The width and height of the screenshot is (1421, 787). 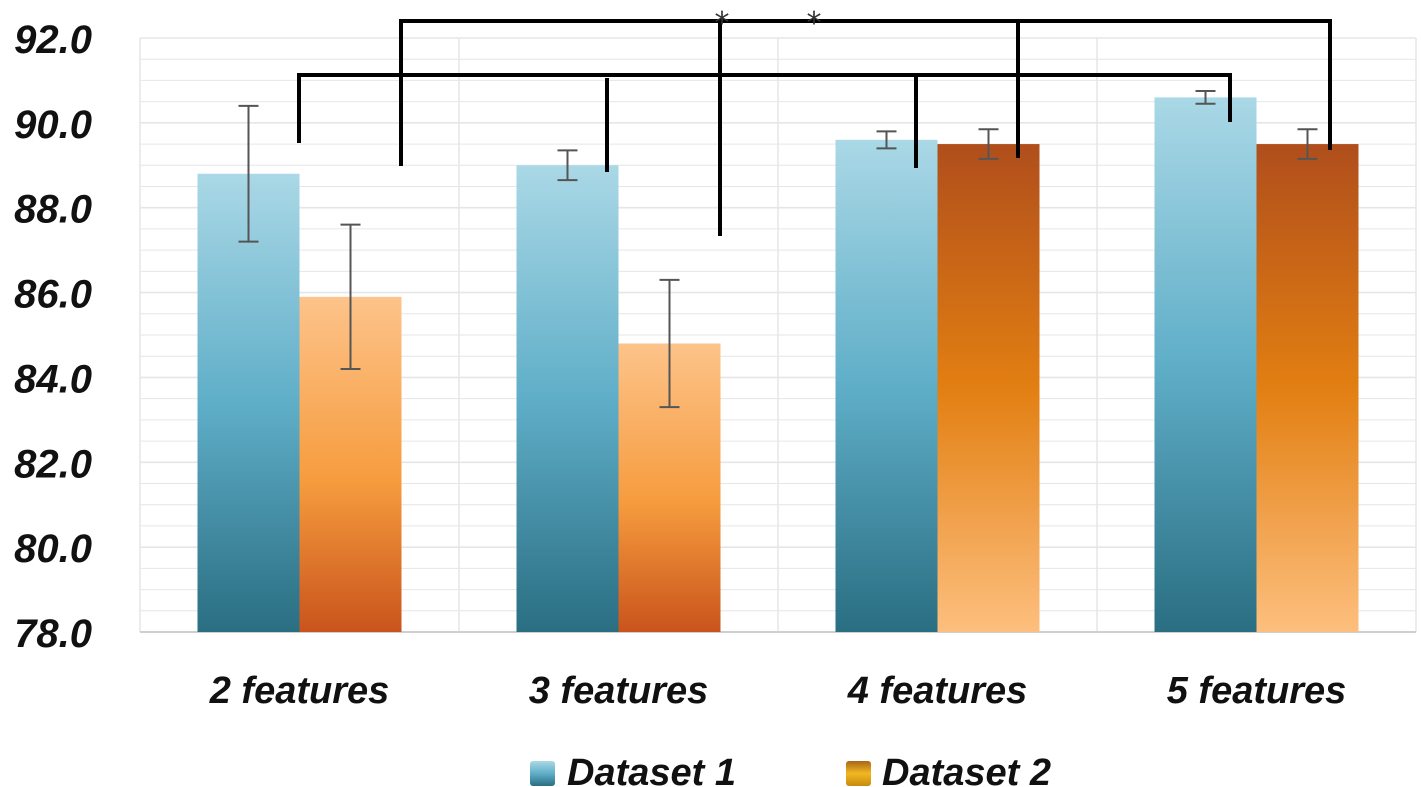 I want to click on y-tick-label: 78.0, so click(x=53, y=634).